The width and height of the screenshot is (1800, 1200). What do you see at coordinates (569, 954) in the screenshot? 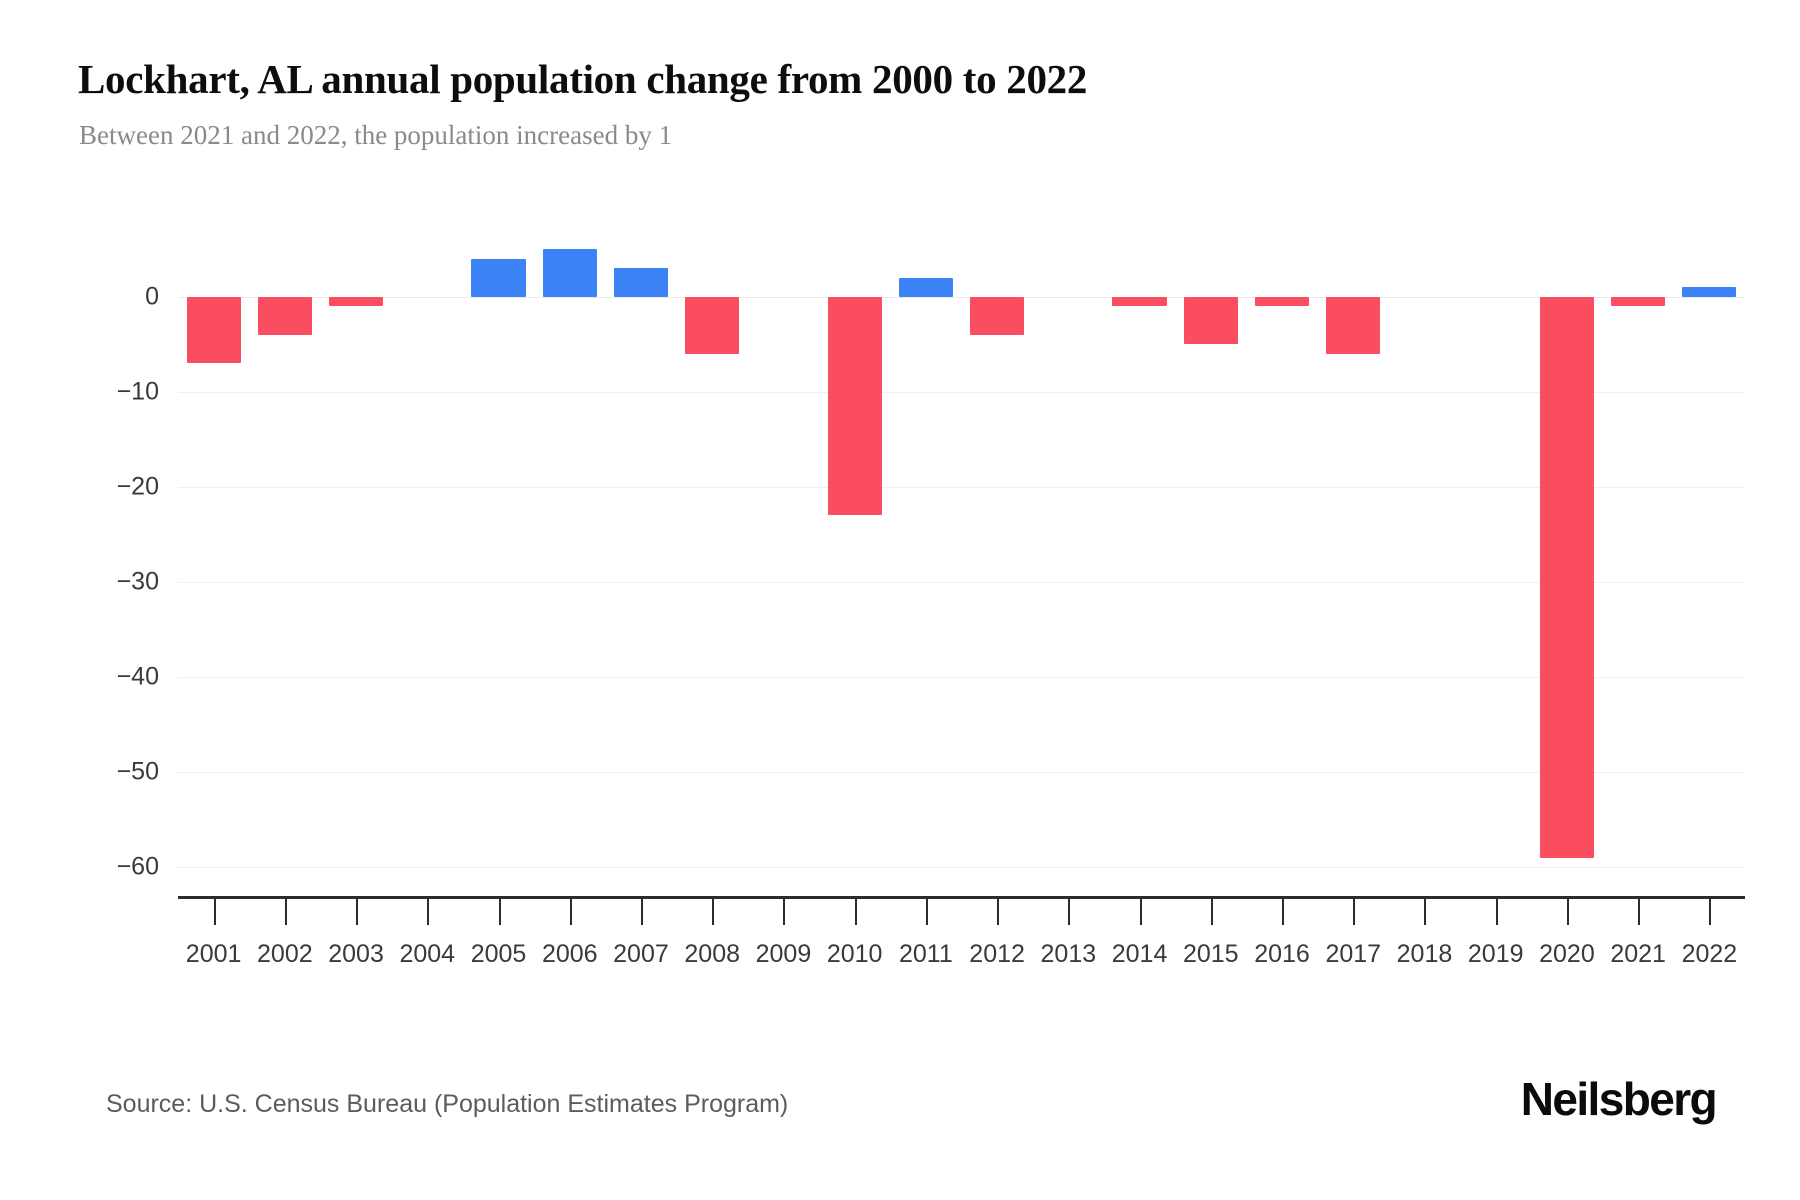
I see `x-axis-tick-label: 2006` at bounding box center [569, 954].